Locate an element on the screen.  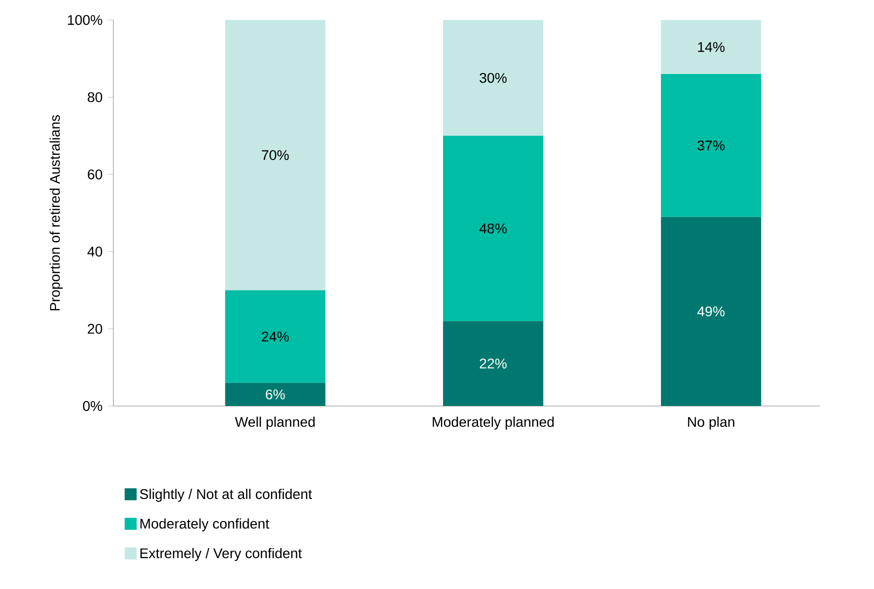
data-label: 6% is located at coordinates (275, 394).